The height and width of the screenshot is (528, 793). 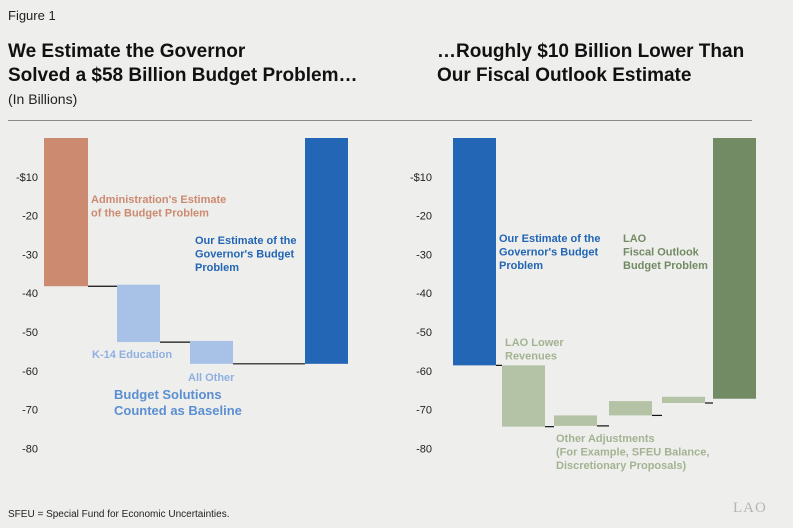 What do you see at coordinates (661, 253) in the screenshot?
I see `right-annotation-line: Fiscal Outlook` at bounding box center [661, 253].